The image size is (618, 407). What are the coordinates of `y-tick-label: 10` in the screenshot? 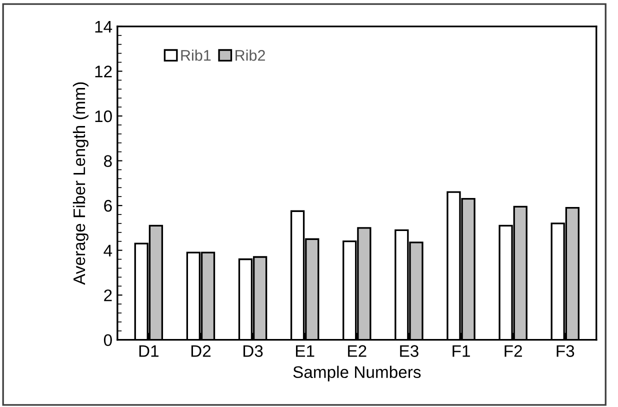 It's located at (103, 116).